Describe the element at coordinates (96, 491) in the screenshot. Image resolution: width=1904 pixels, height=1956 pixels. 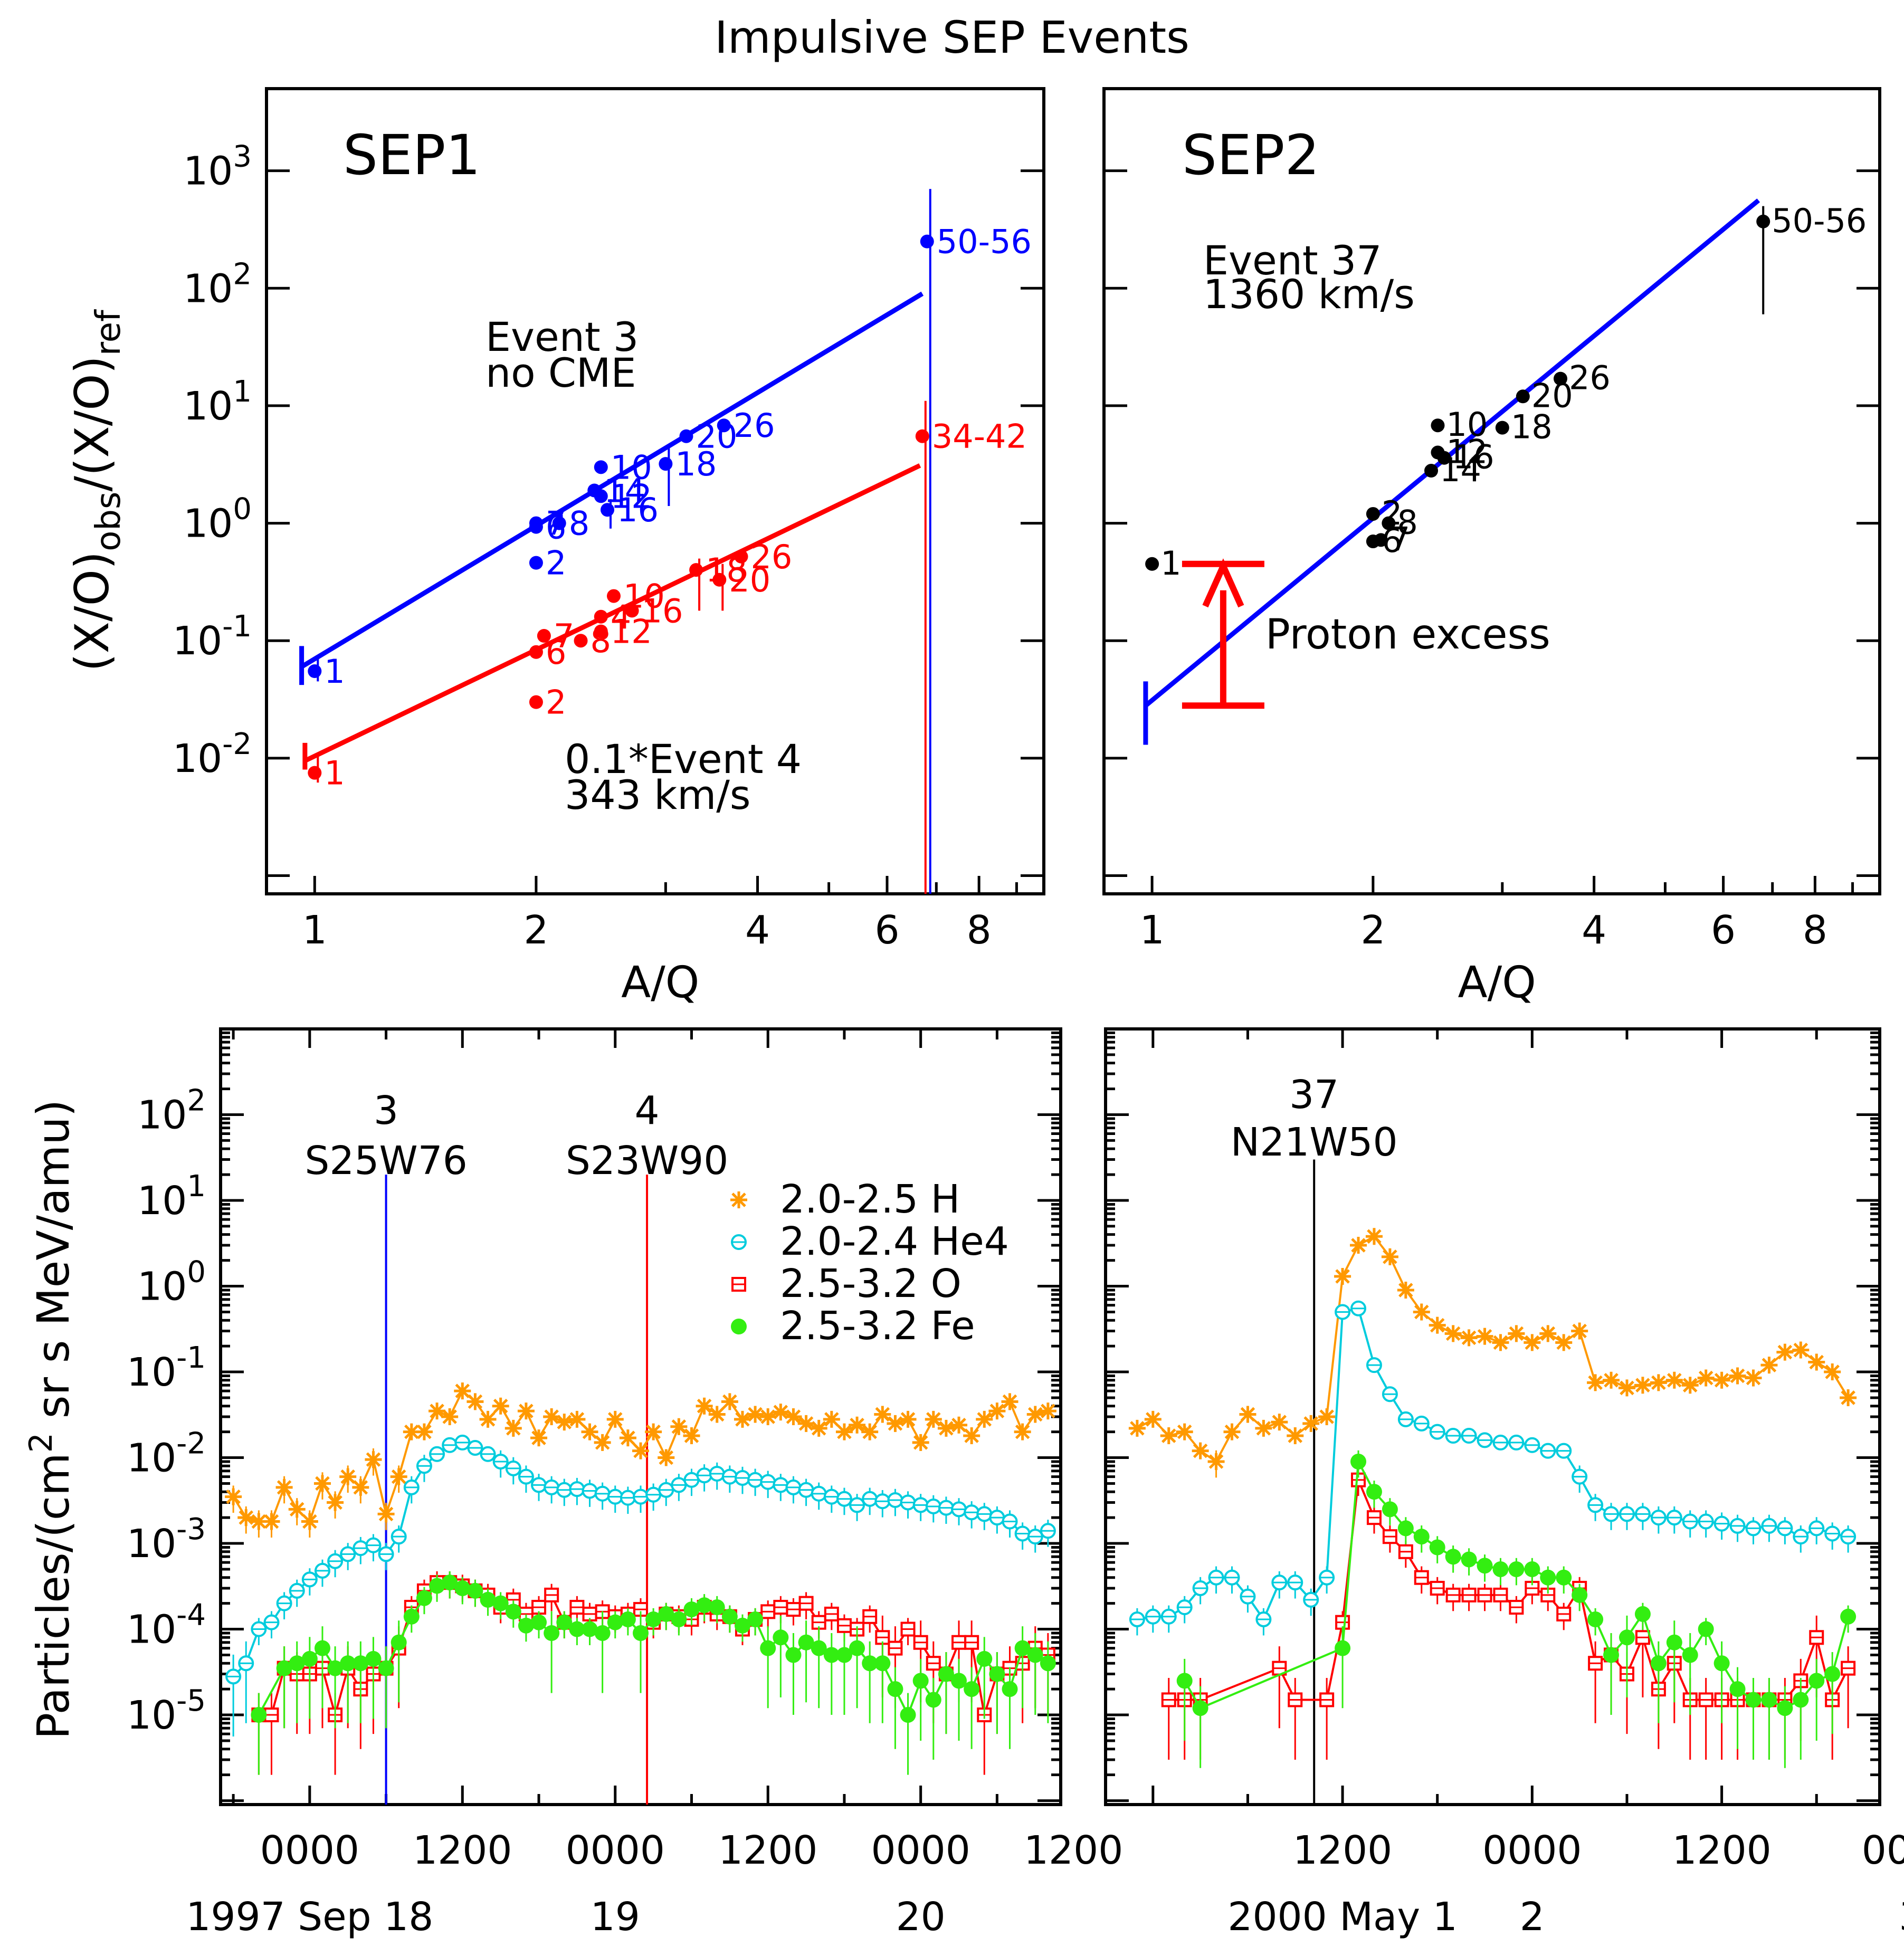
I see `y-axis-label: (X/O)obs/(X/O)ref` at that location.